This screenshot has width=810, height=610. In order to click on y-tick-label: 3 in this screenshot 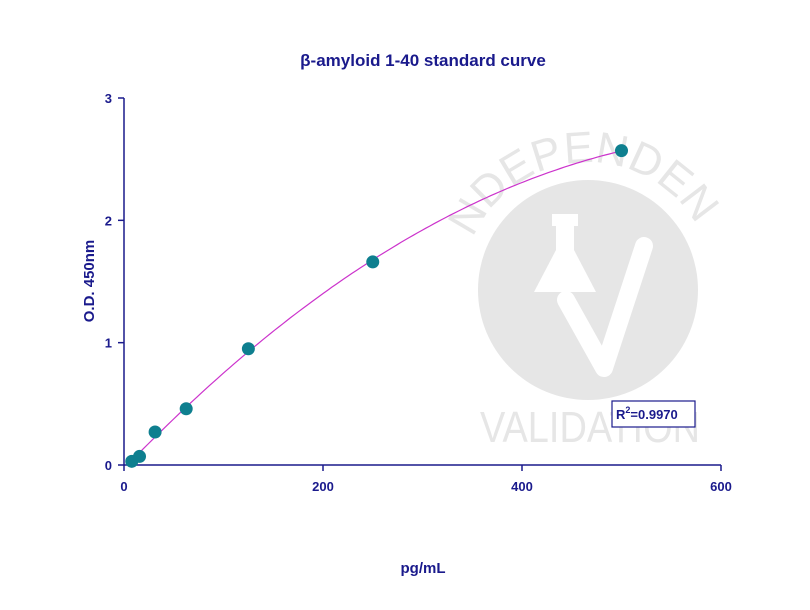, I will do `click(108, 98)`.